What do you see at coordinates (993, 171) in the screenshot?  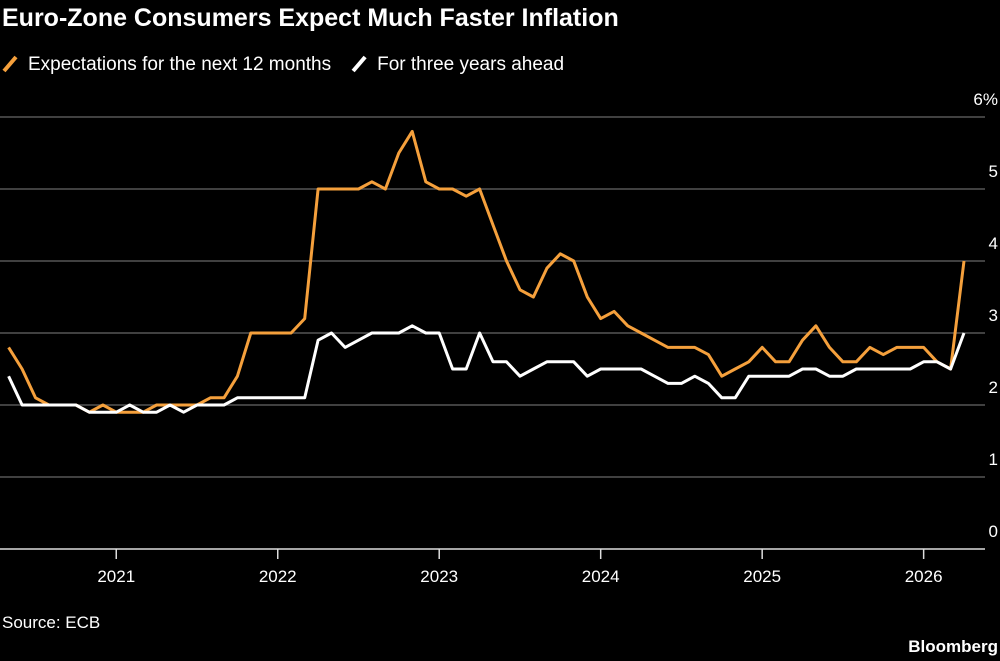 I see `y-tick-label: 5` at bounding box center [993, 171].